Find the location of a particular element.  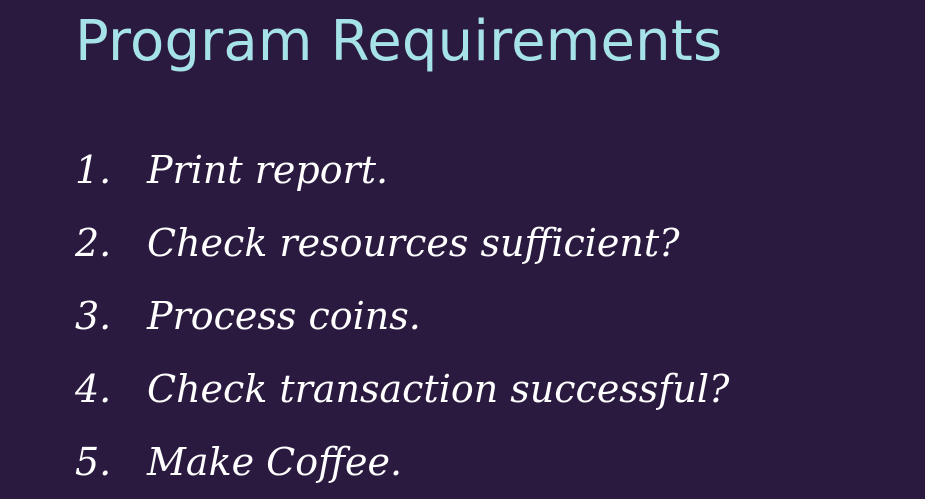

item-text: Print report. is located at coordinates (268, 169).